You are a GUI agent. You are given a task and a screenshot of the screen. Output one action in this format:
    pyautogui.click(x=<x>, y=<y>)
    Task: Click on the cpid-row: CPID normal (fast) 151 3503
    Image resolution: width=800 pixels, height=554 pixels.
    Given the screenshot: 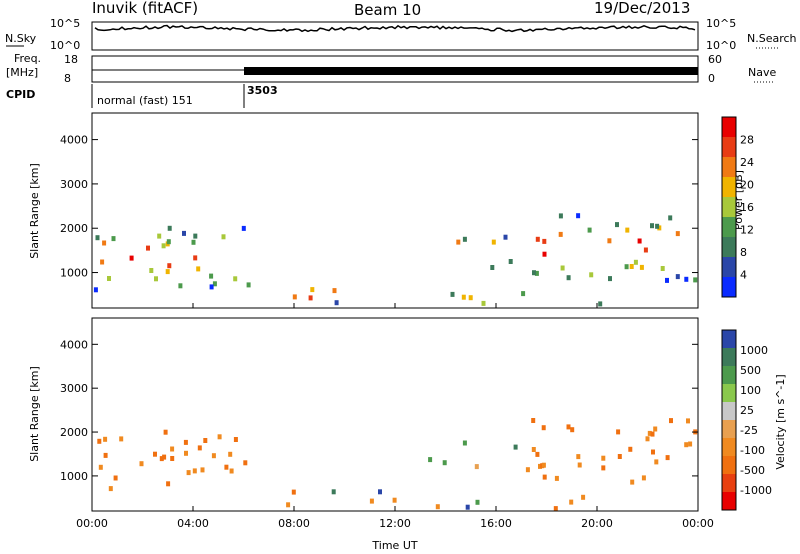 What is the action you would take?
    pyautogui.click(x=142, y=96)
    